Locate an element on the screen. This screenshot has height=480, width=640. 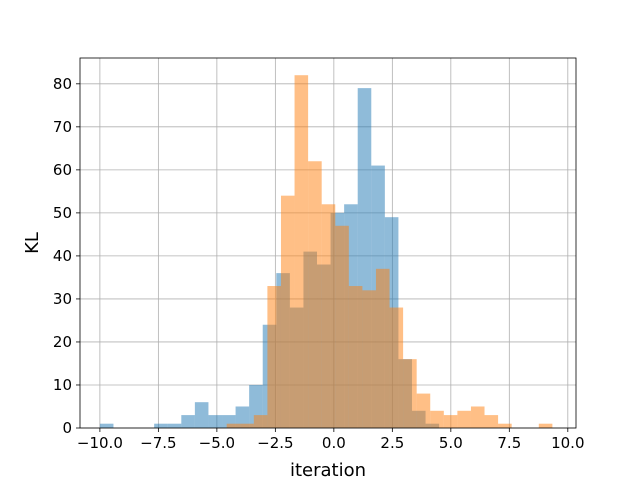
y-tick-label: 80 is located at coordinates (62, 84).